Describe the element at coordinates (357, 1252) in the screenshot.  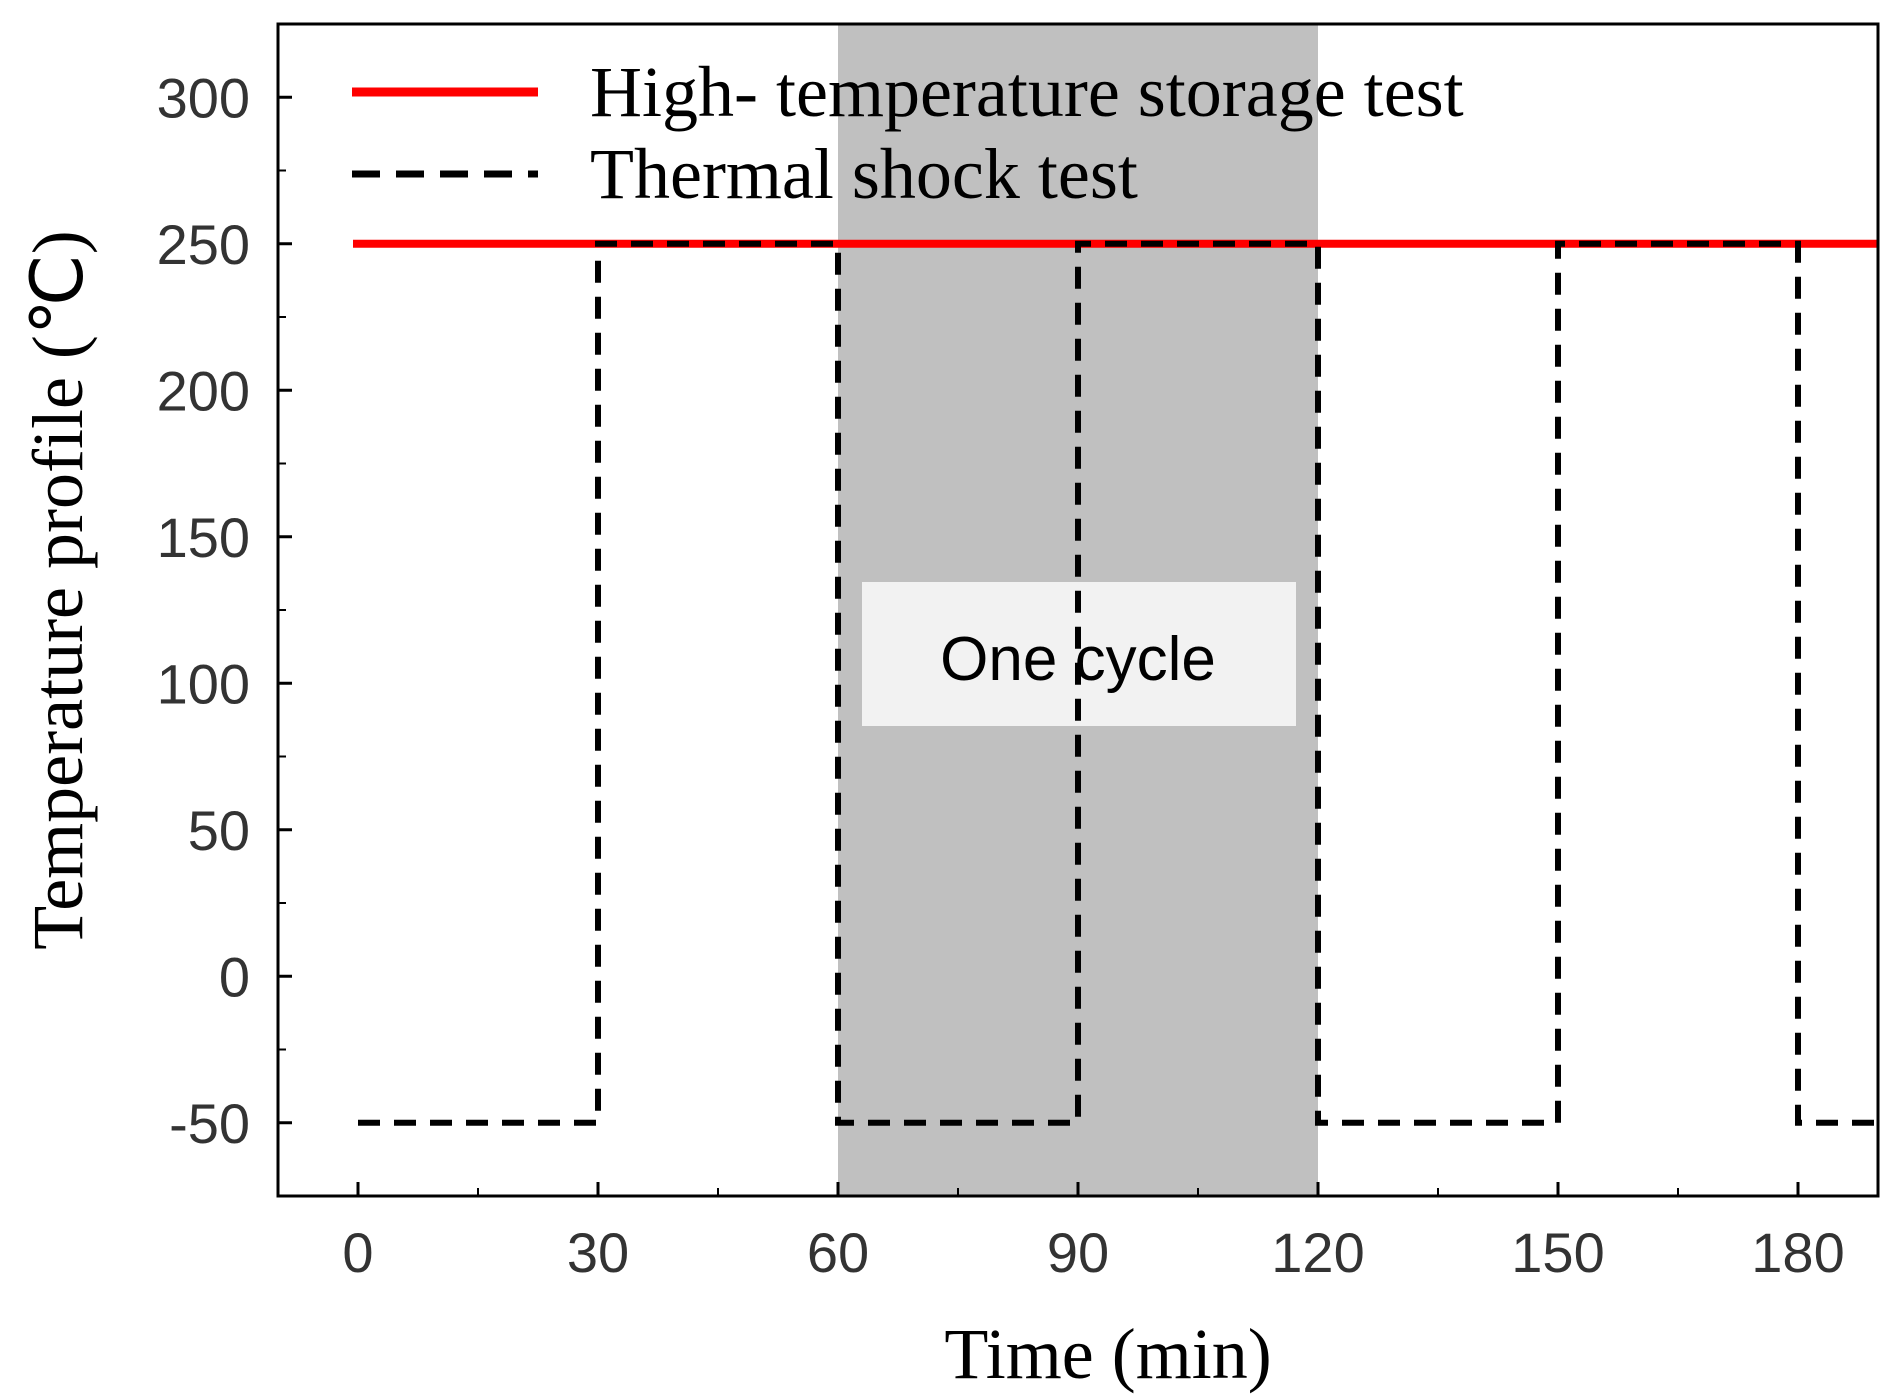
I see `x-tick-label: 0` at that location.